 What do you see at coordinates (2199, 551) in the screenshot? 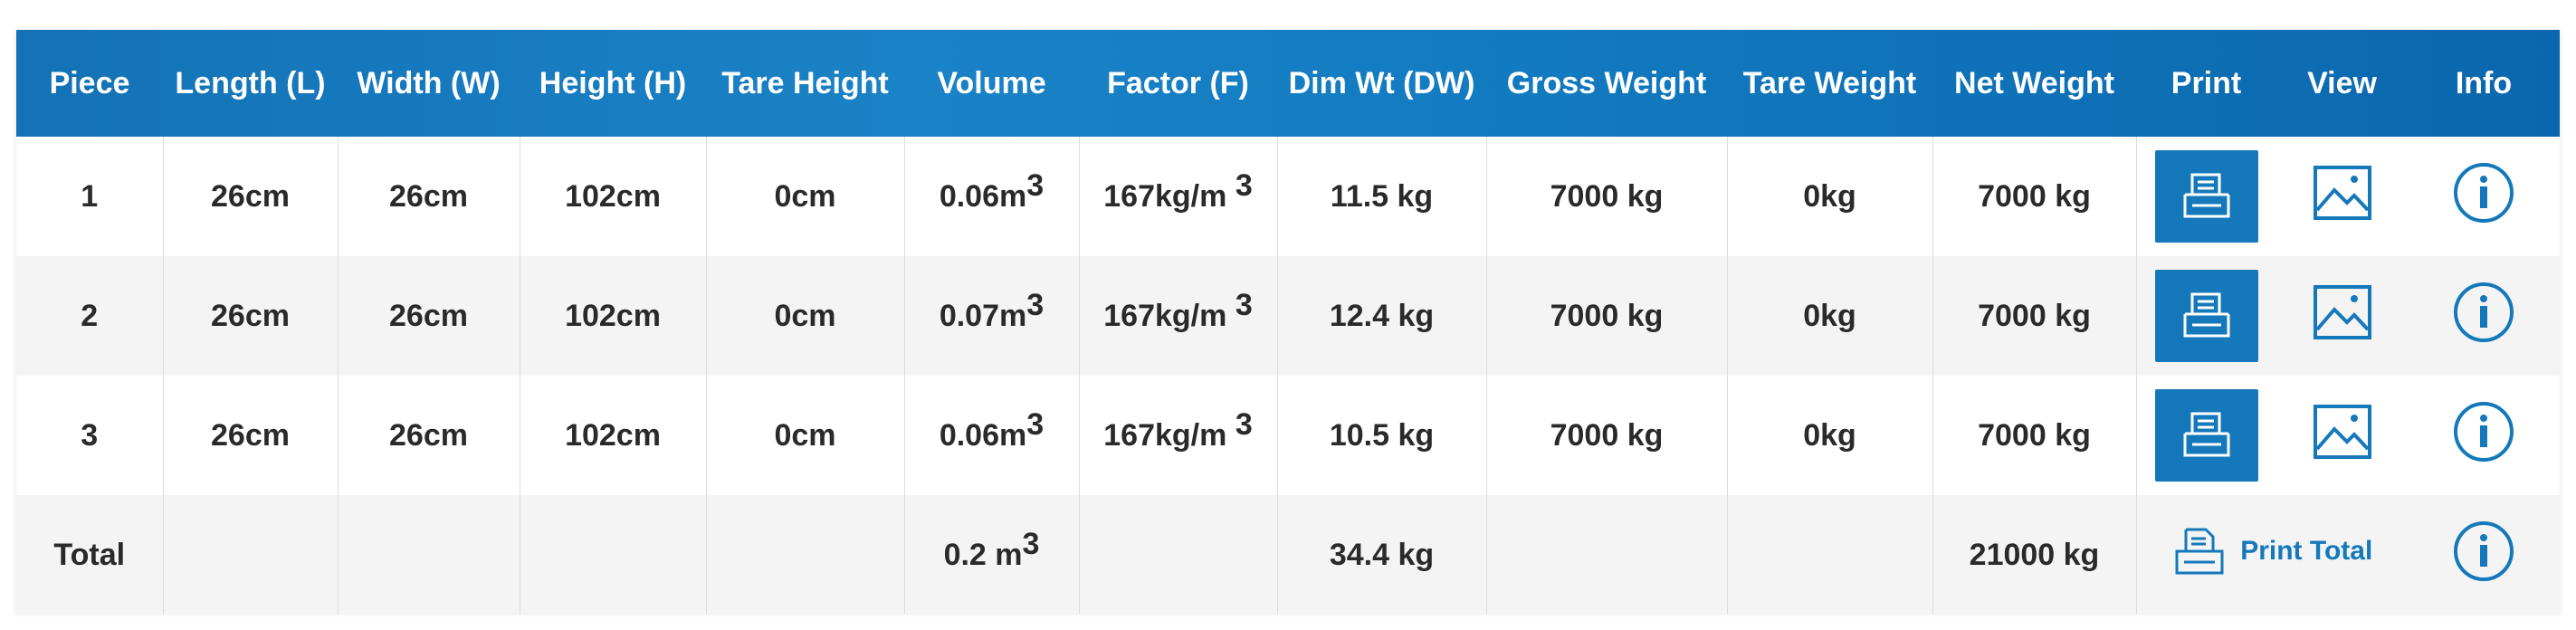
I see `document-printer-icon` at bounding box center [2199, 551].